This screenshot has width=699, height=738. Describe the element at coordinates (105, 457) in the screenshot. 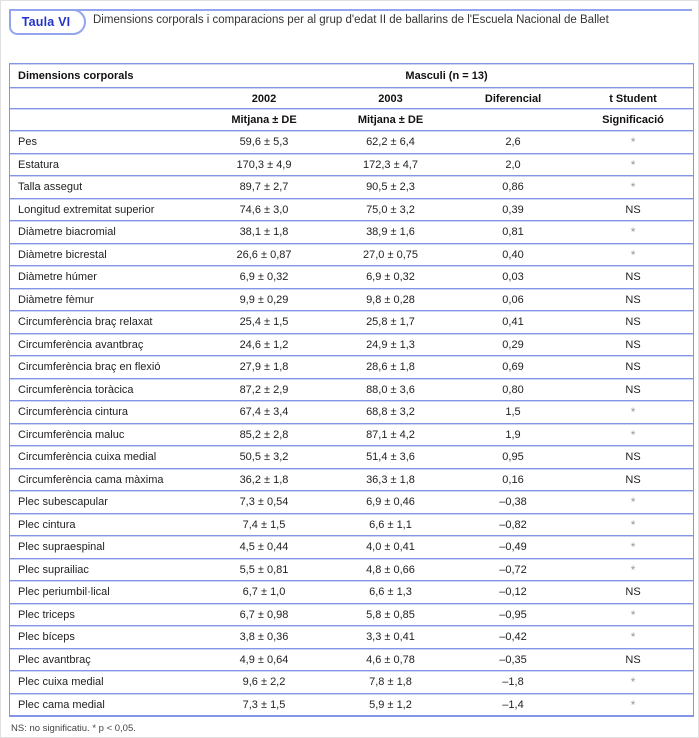

I see `row-label: Circumferència cuixa medial` at that location.